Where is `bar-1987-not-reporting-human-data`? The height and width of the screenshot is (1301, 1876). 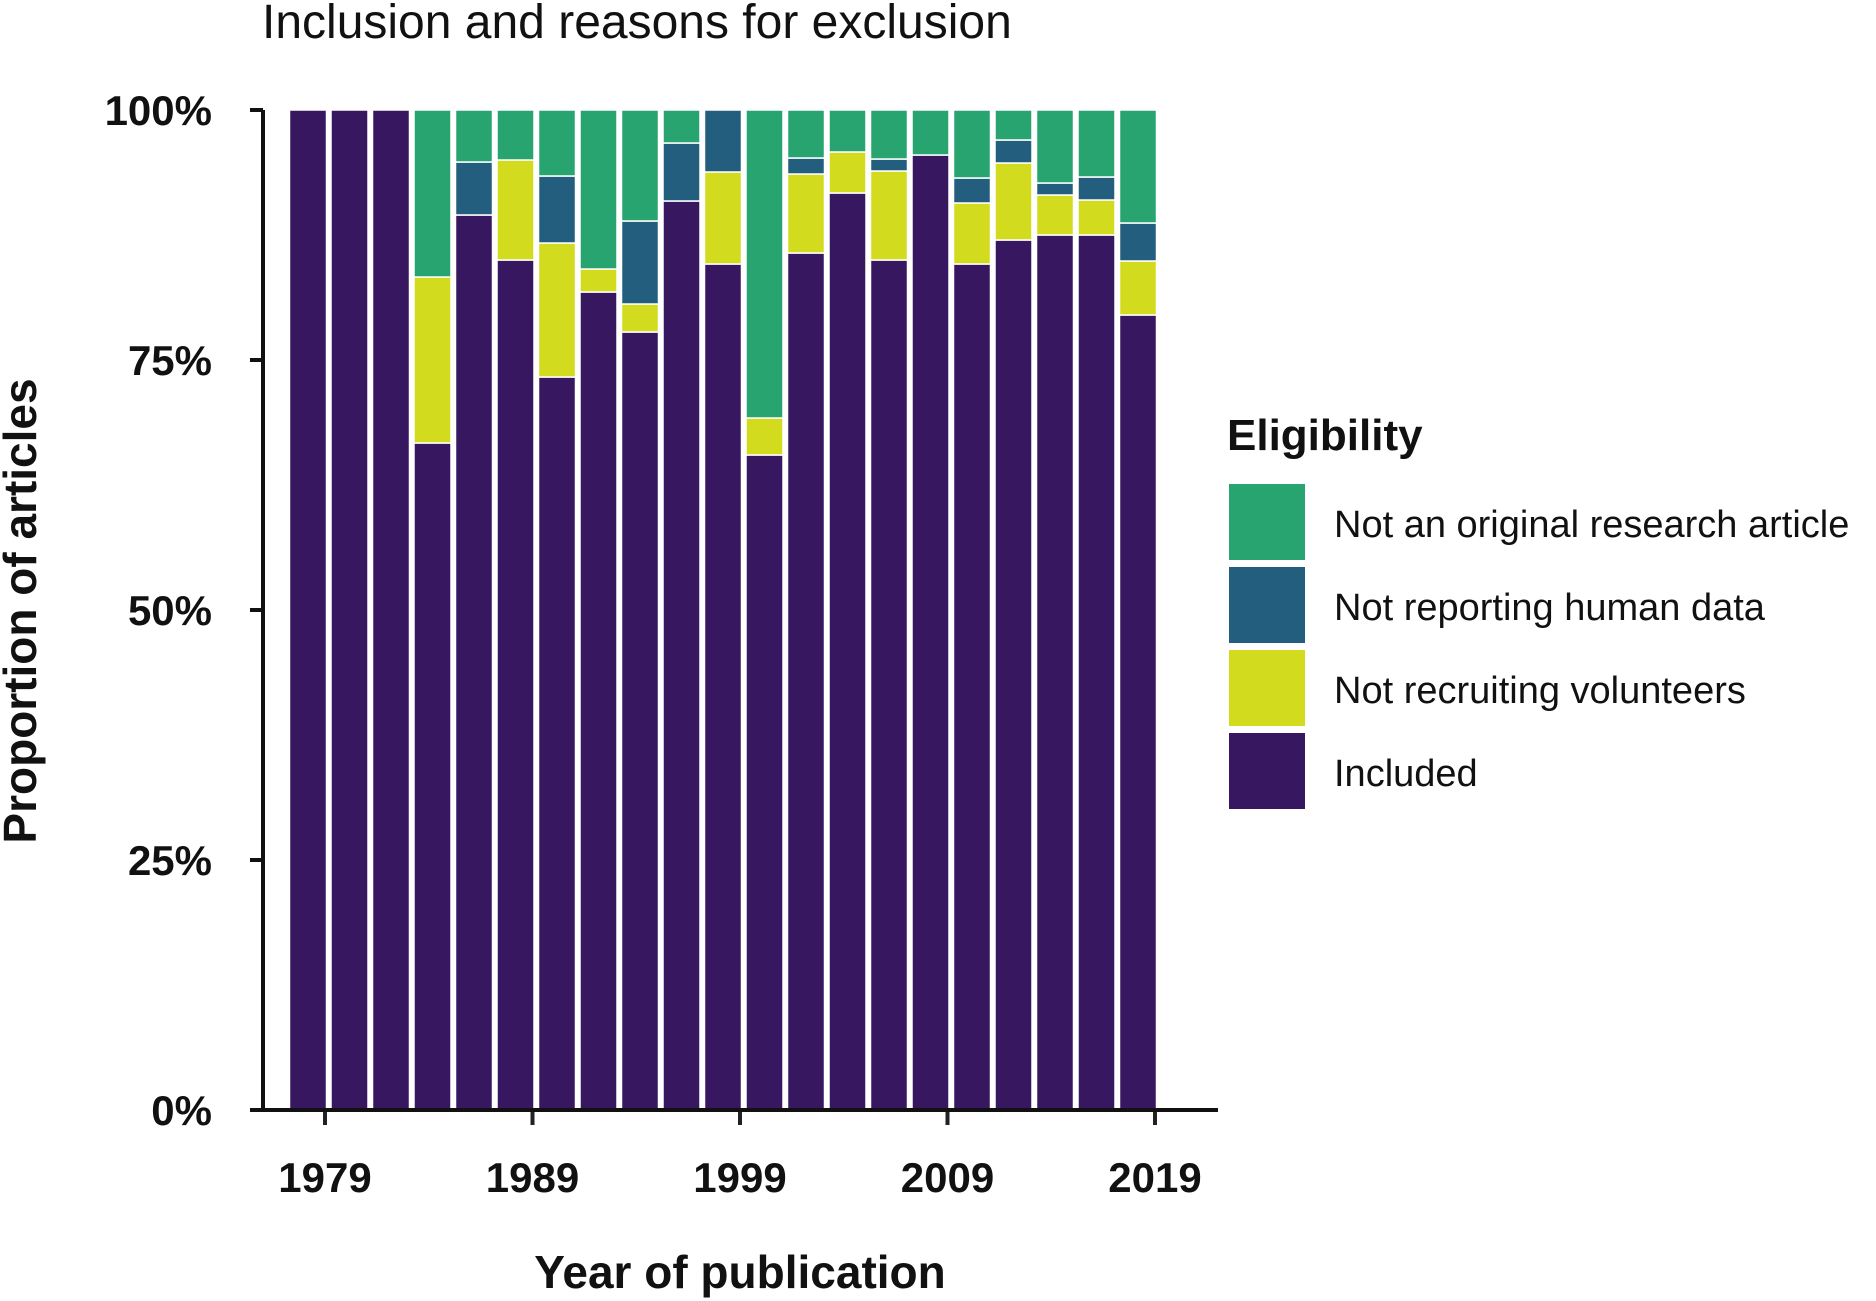
bar-1987-not-reporting-human-data is located at coordinates (474, 188).